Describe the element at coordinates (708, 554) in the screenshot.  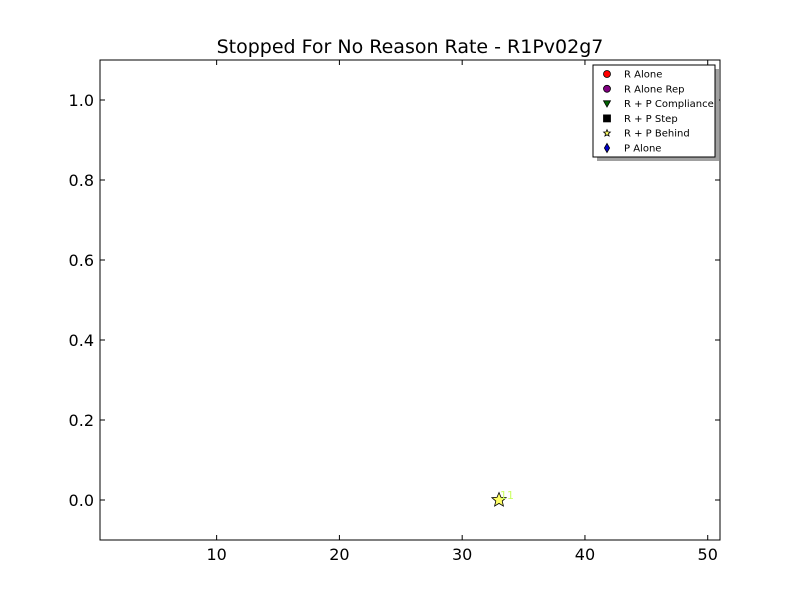
I see `x-tick-label: 50` at that location.